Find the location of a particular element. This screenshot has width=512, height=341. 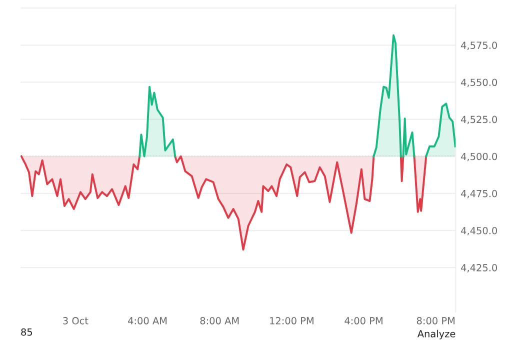

x-tick-label: 12:00 PM is located at coordinates (292, 320).